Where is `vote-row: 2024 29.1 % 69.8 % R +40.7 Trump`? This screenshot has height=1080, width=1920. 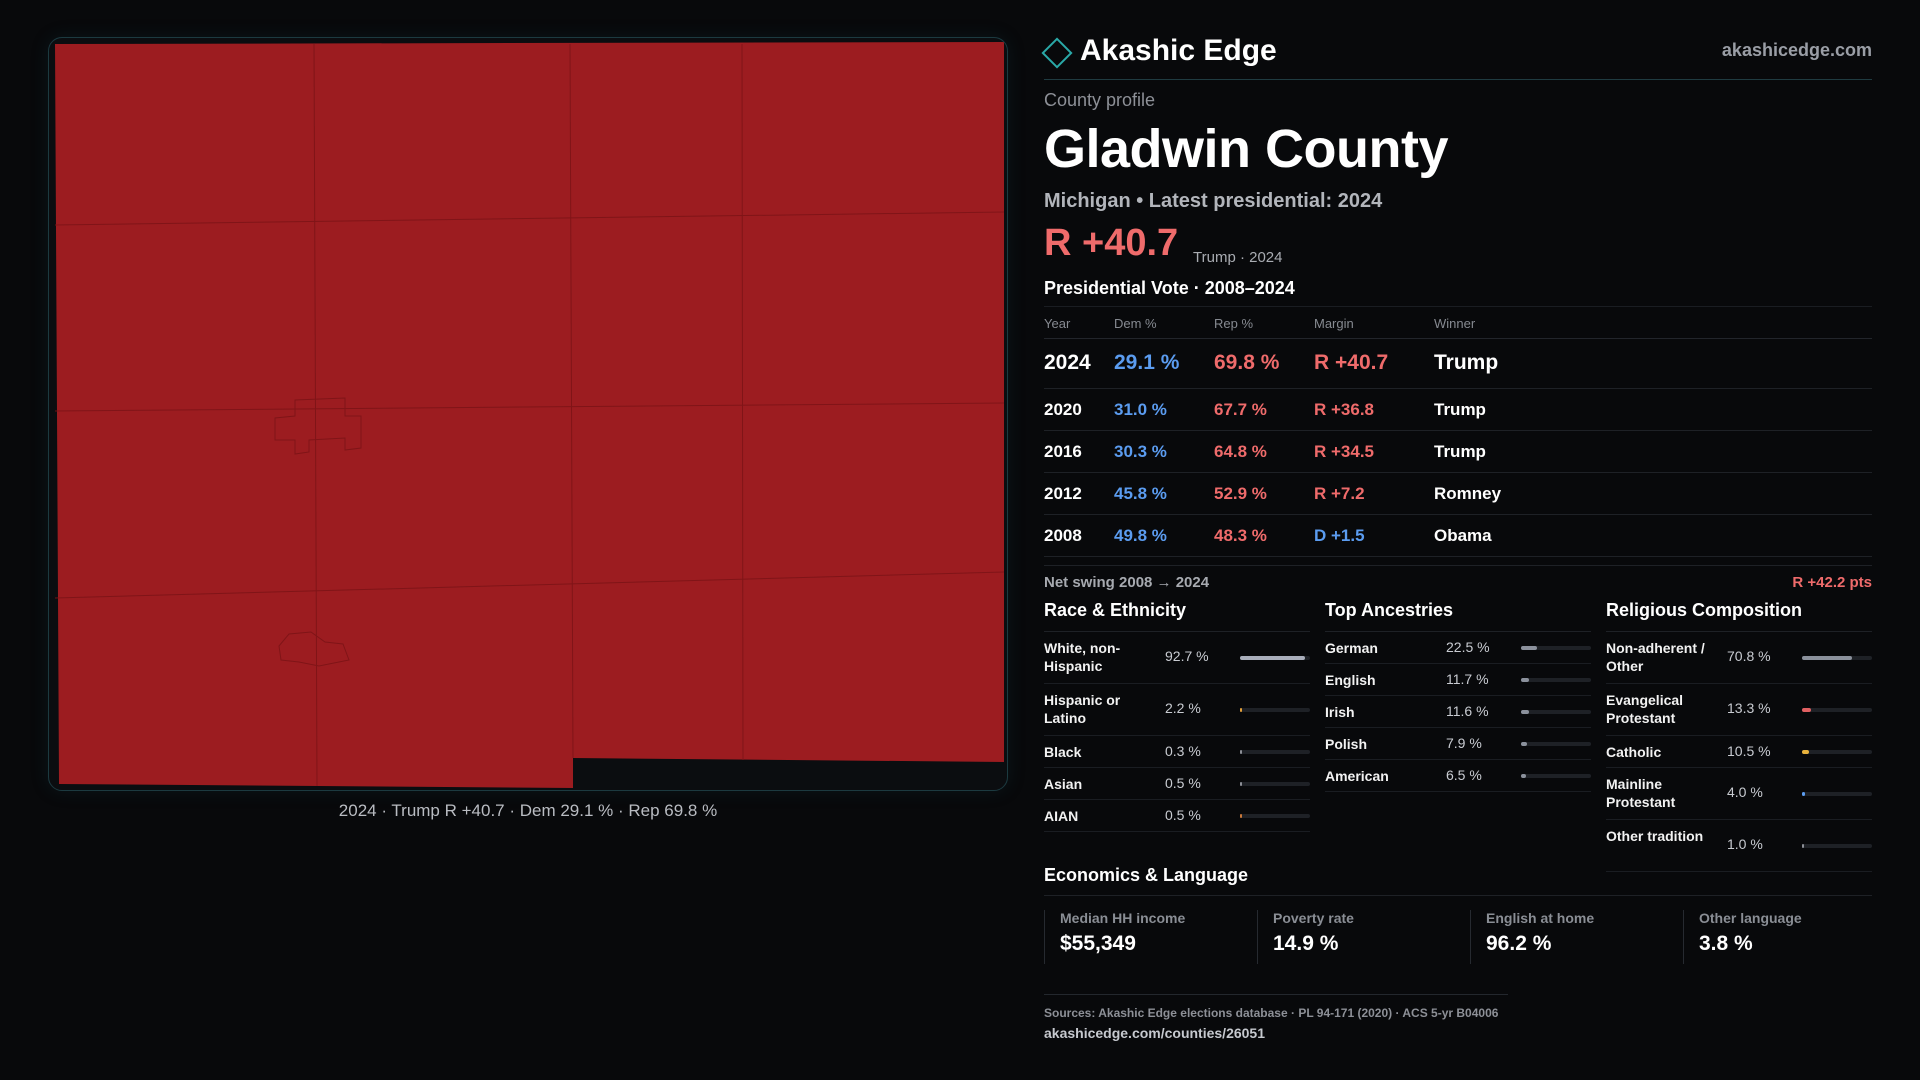
vote-row: 2024 29.1 % 69.8 % R +40.7 Trump is located at coordinates (1458, 364).